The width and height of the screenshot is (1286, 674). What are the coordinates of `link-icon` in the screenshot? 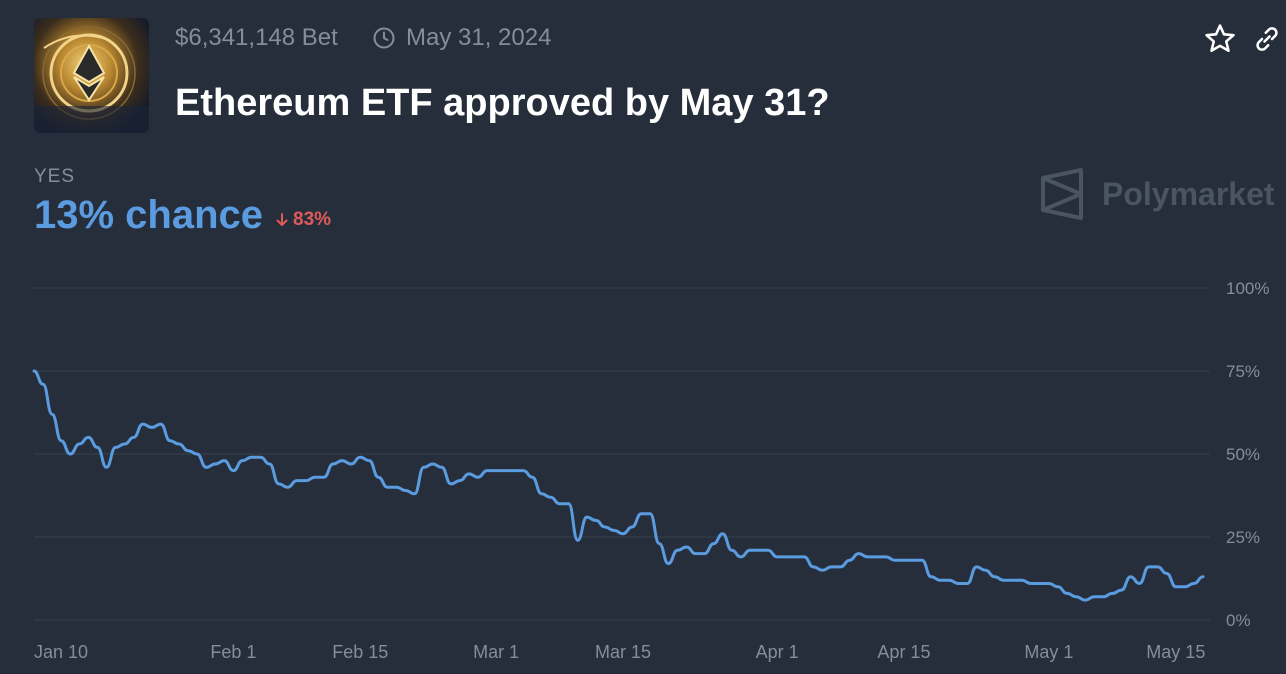 It's located at (1267, 39).